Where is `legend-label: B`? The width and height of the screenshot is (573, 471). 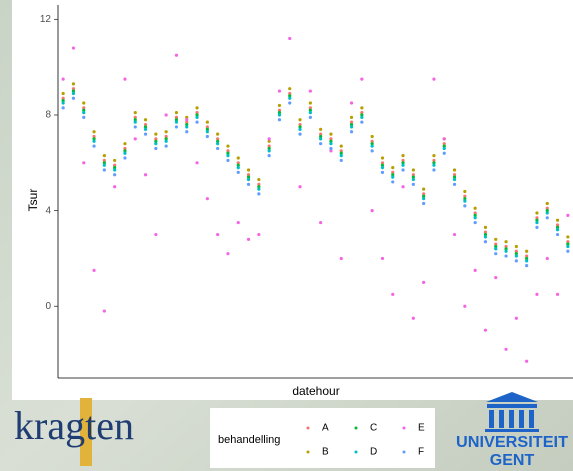 legend-label: B is located at coordinates (325, 452).